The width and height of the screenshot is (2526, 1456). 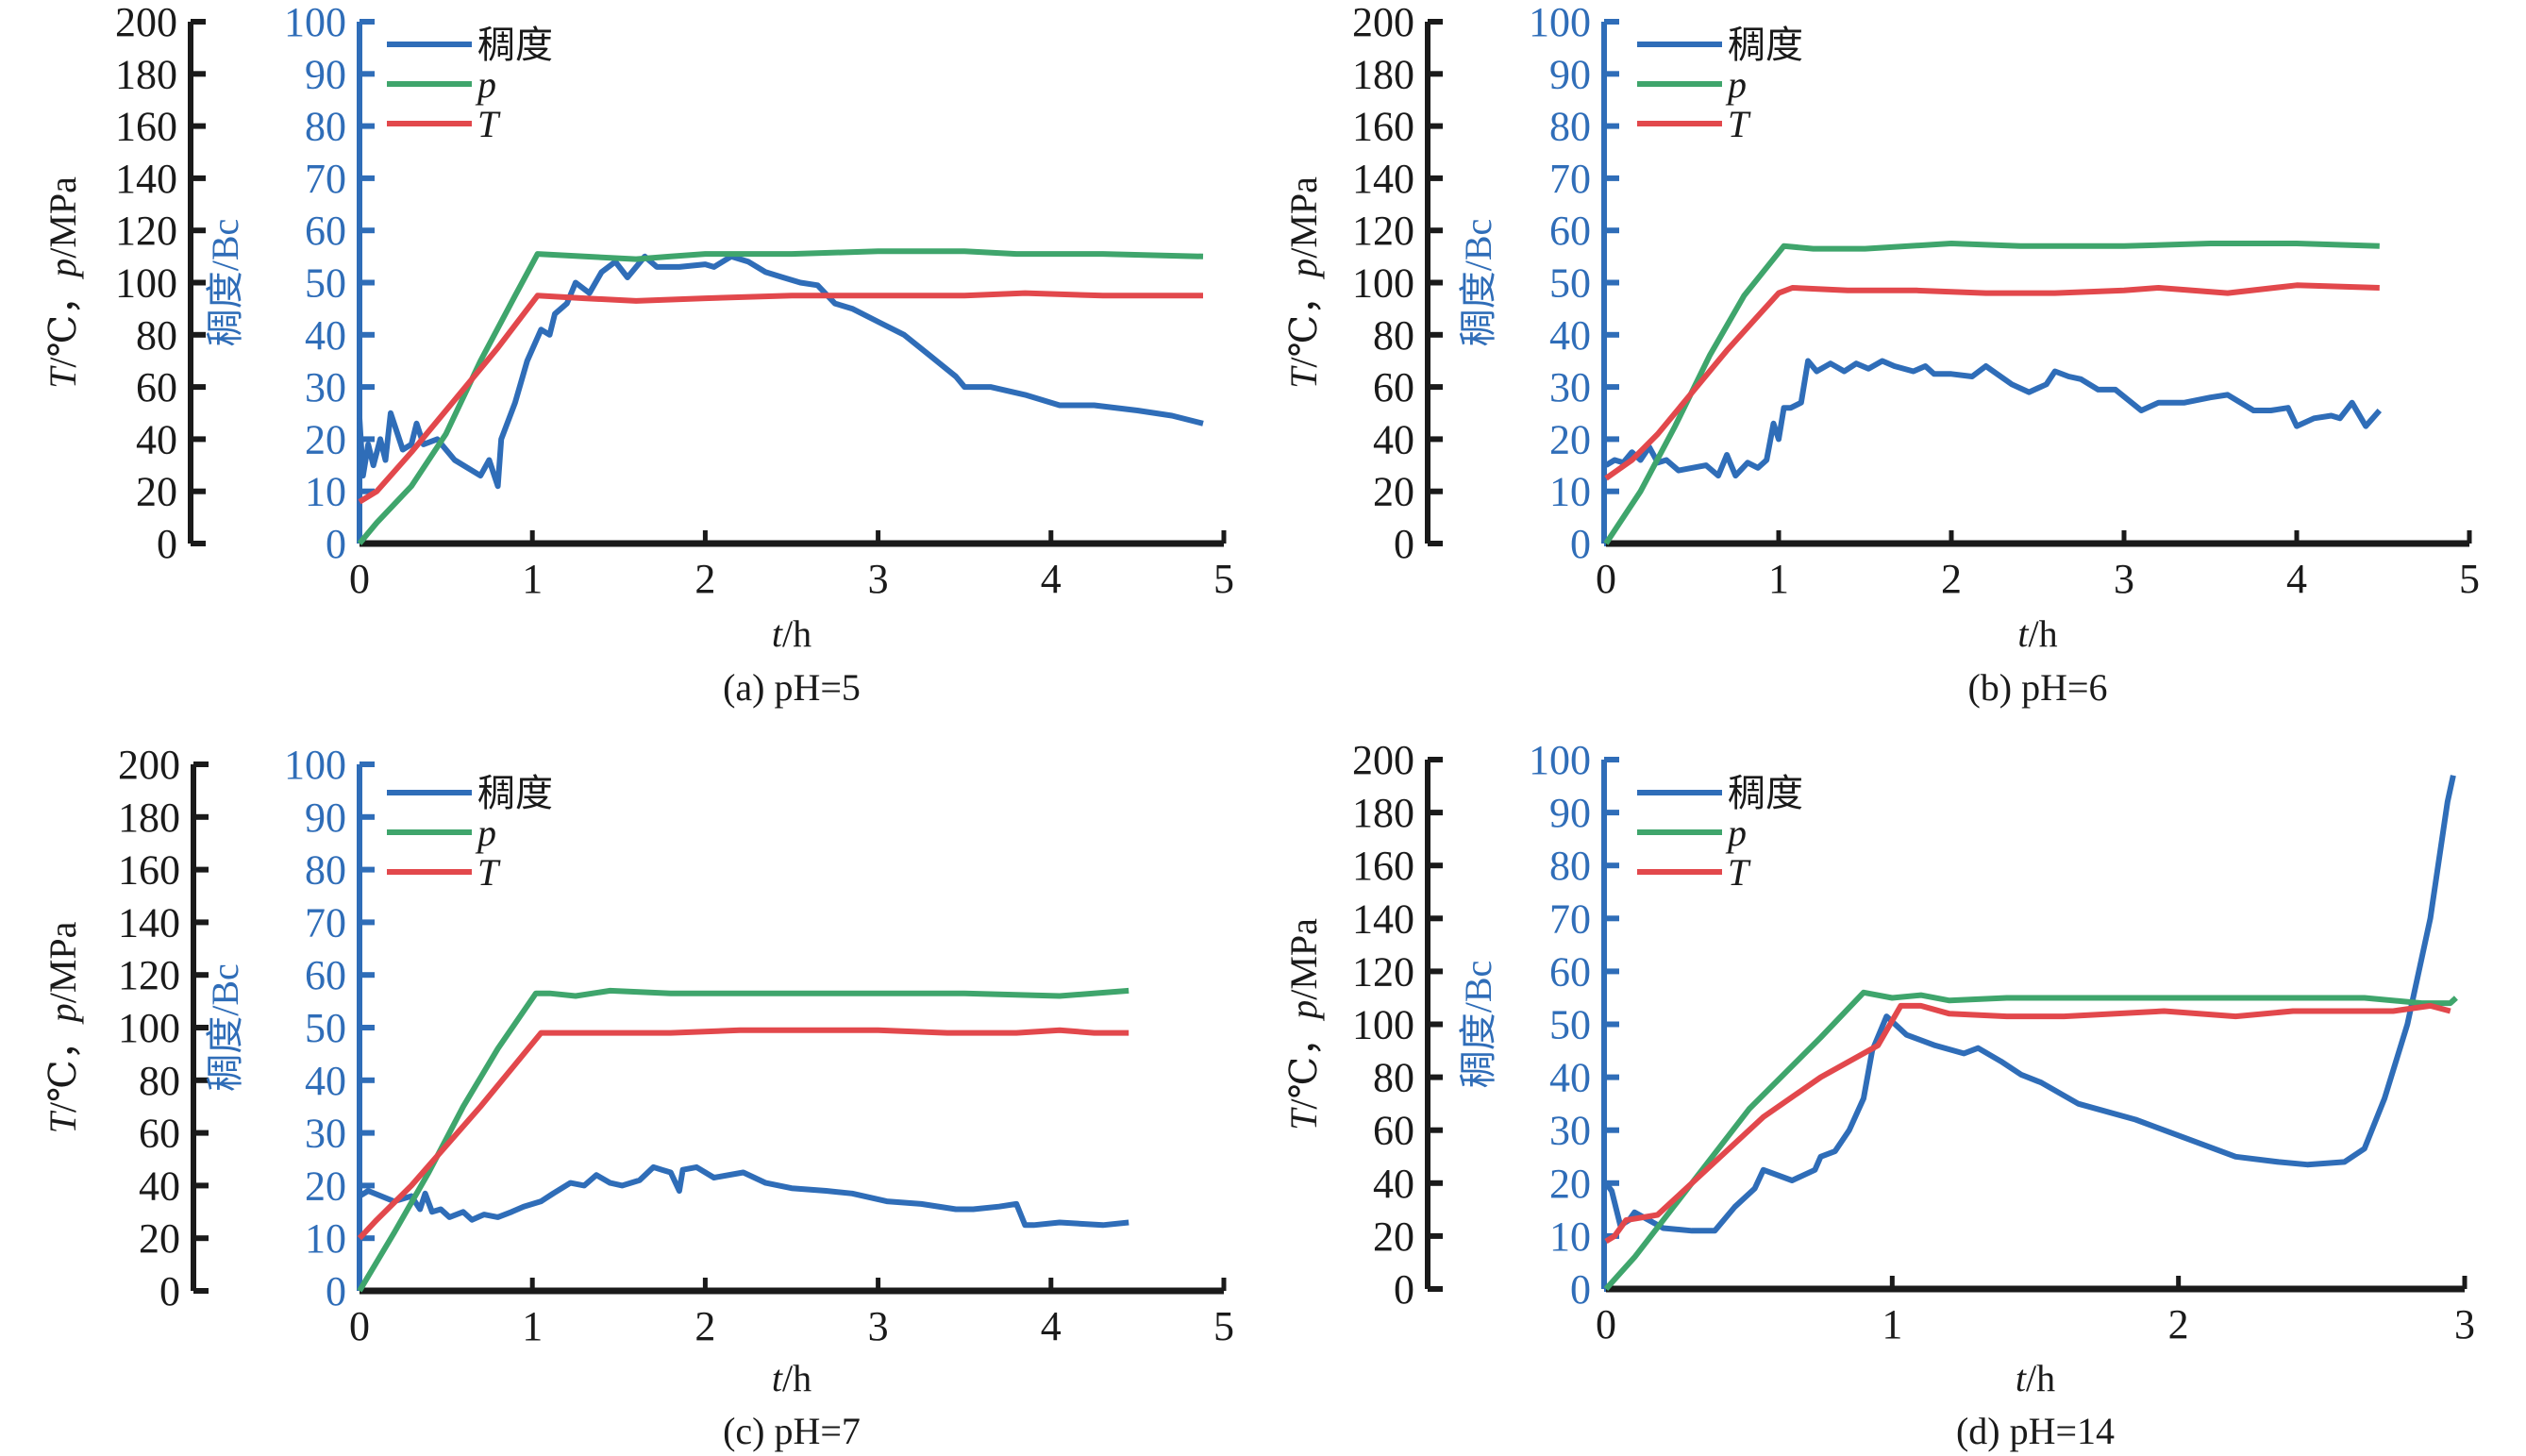 What do you see at coordinates (359, 579) in the screenshot?
I see `x-tick-label: 0` at bounding box center [359, 579].